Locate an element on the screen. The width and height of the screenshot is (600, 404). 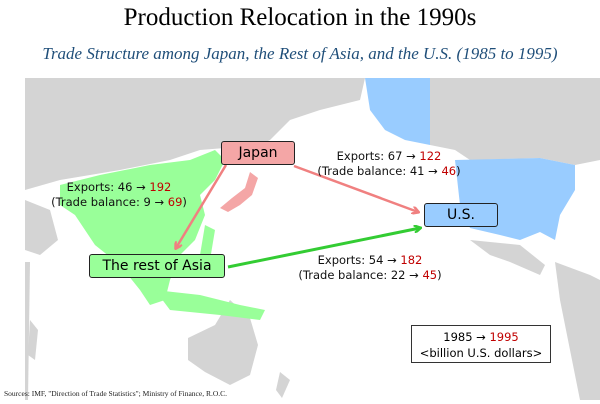
arrow-asia-to-us is located at coordinates (323, 248).